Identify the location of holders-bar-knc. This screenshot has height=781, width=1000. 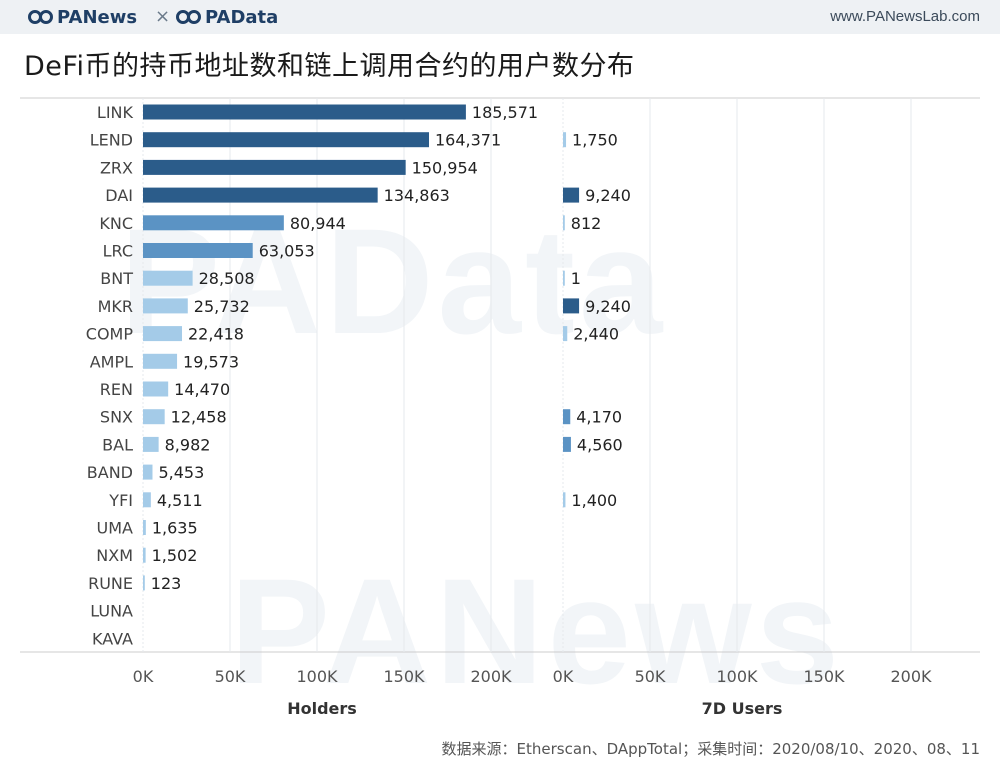
(213, 223).